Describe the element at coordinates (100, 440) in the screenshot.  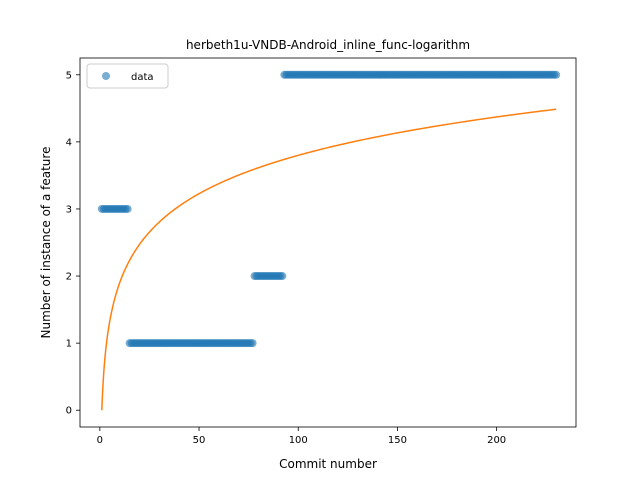
I see `x-tick-label: 0` at that location.